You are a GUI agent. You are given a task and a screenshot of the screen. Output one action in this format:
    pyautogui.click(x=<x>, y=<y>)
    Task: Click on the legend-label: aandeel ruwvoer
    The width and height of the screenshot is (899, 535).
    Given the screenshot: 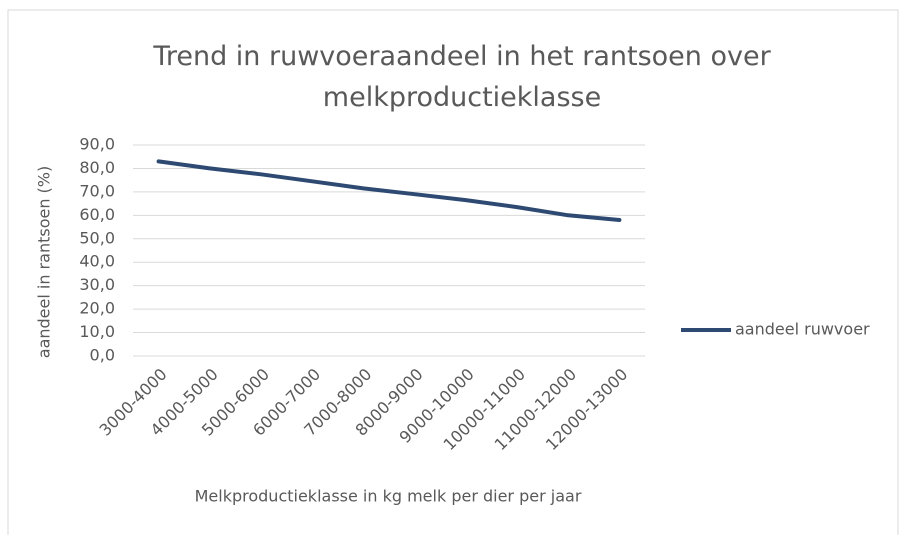 What is the action you would take?
    pyautogui.click(x=802, y=329)
    